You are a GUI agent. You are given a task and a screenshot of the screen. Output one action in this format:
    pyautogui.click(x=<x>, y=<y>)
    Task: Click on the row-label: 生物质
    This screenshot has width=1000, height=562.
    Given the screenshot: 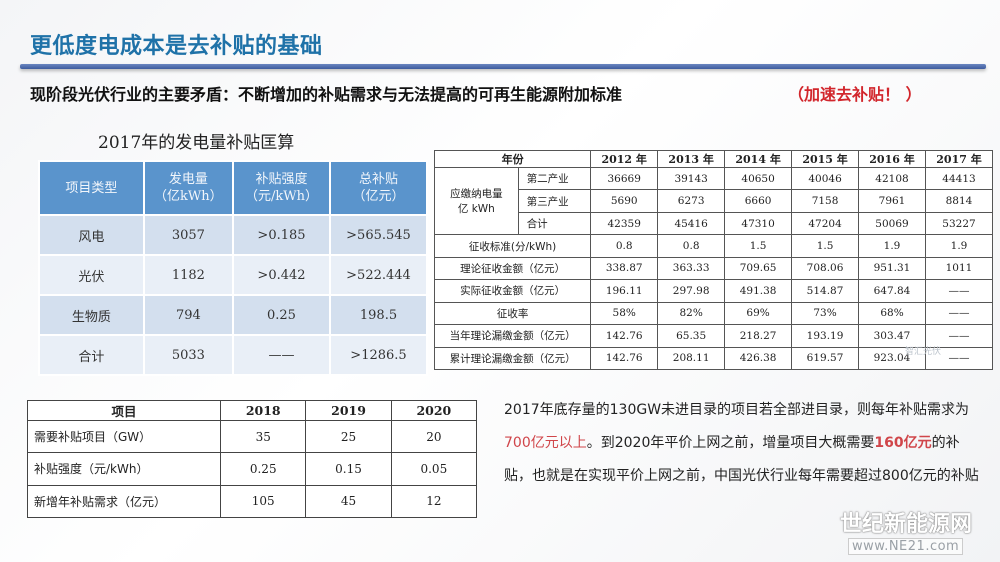 What is the action you would take?
    pyautogui.click(x=91, y=315)
    